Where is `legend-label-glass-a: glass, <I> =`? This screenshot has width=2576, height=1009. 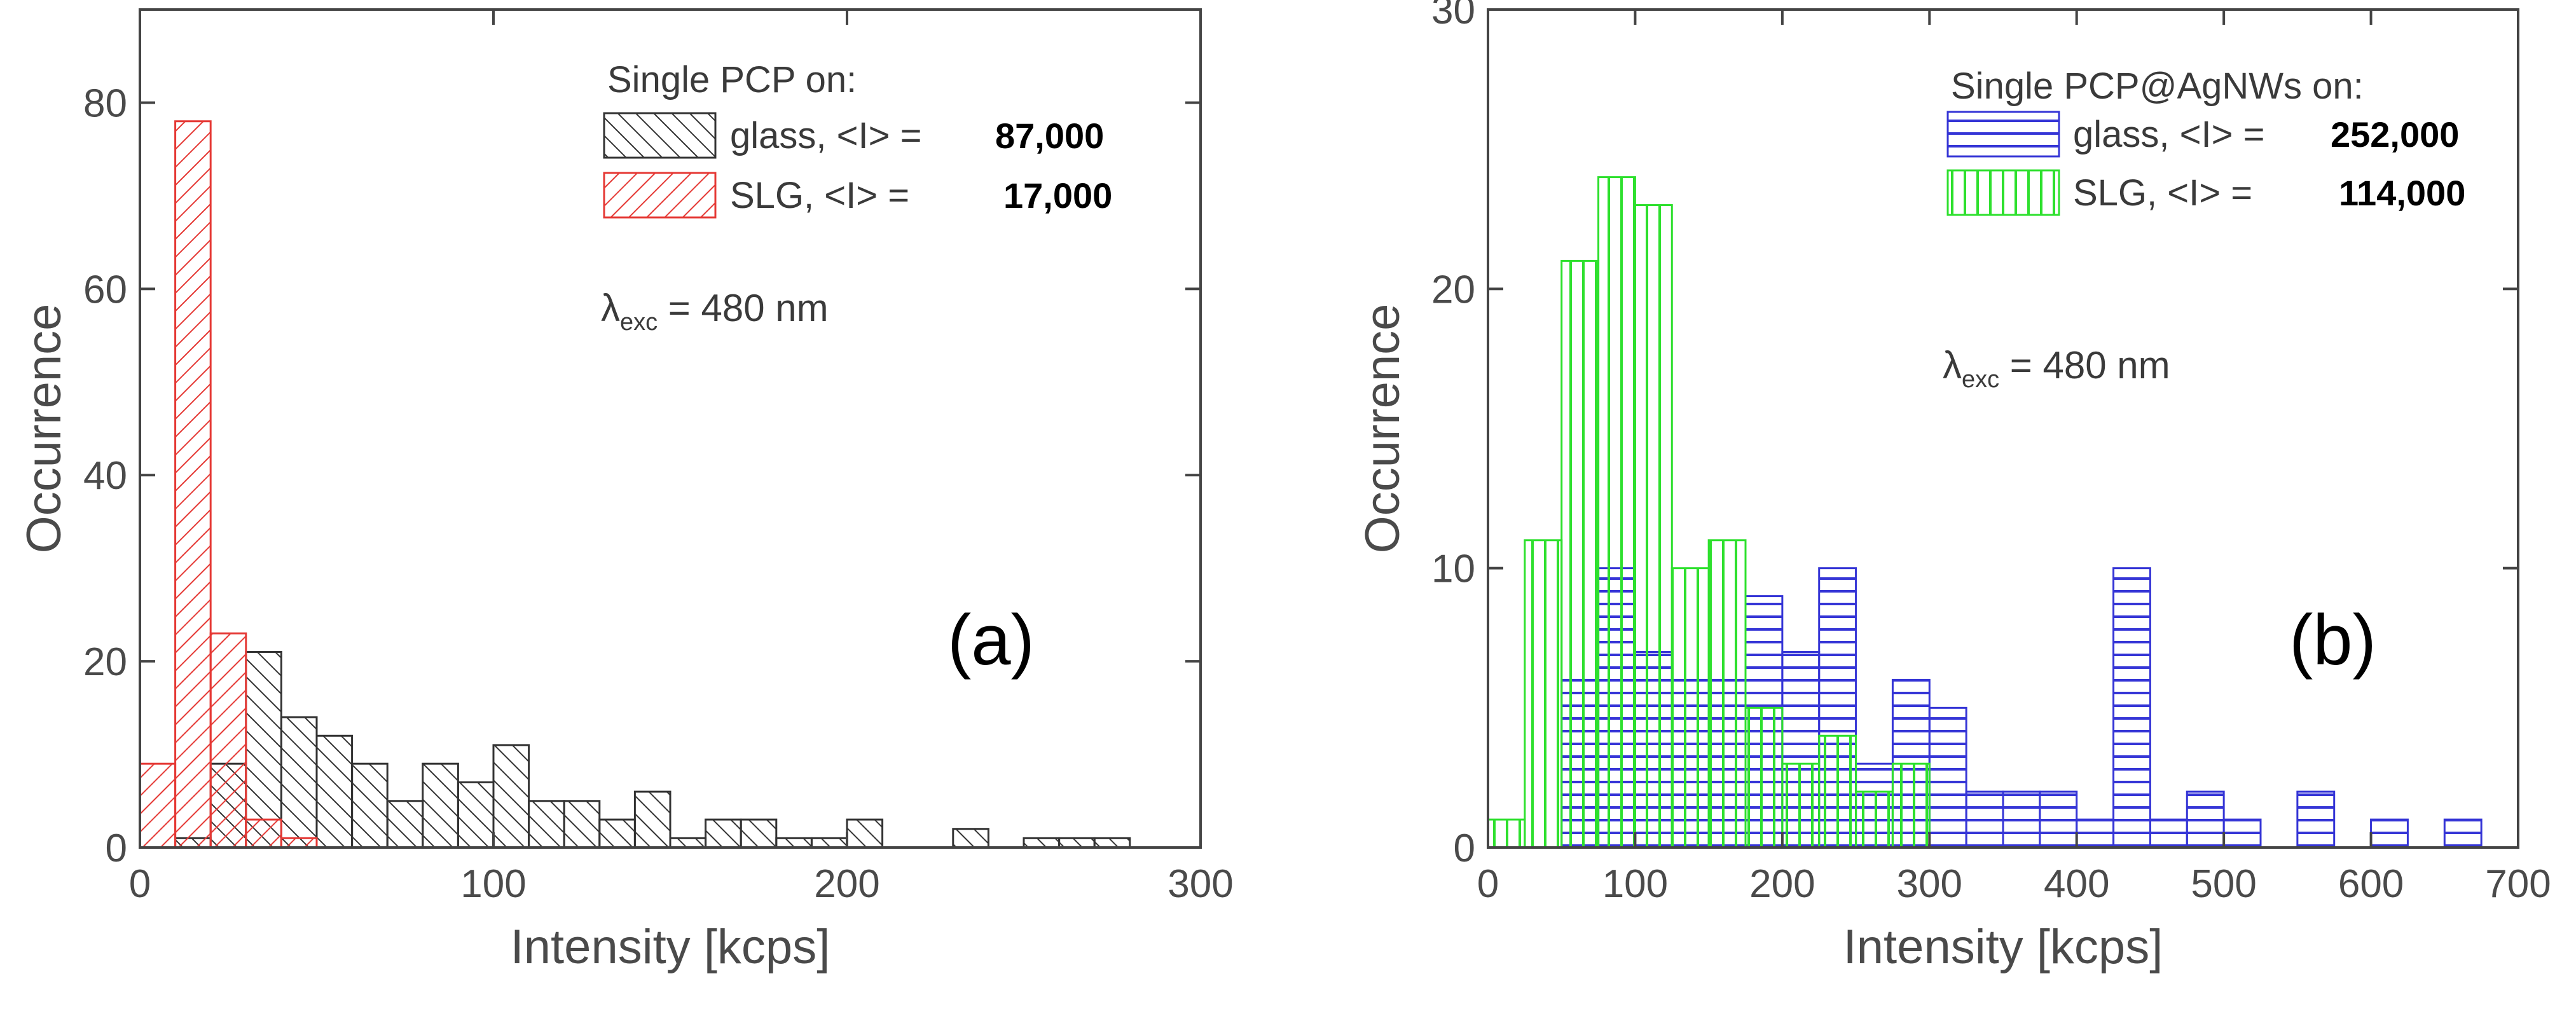 legend-label-glass-a: glass, <I> = is located at coordinates (825, 135).